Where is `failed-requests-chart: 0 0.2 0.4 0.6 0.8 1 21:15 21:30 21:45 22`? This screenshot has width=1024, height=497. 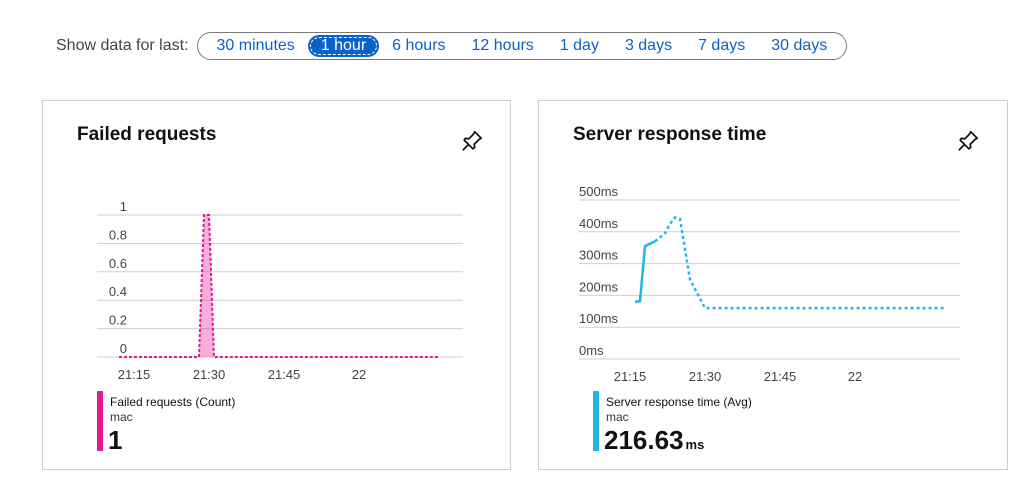
failed-requests-chart: 0 0.2 0.4 0.6 0.8 1 21:15 21:30 21:45 22 is located at coordinates (280, 290).